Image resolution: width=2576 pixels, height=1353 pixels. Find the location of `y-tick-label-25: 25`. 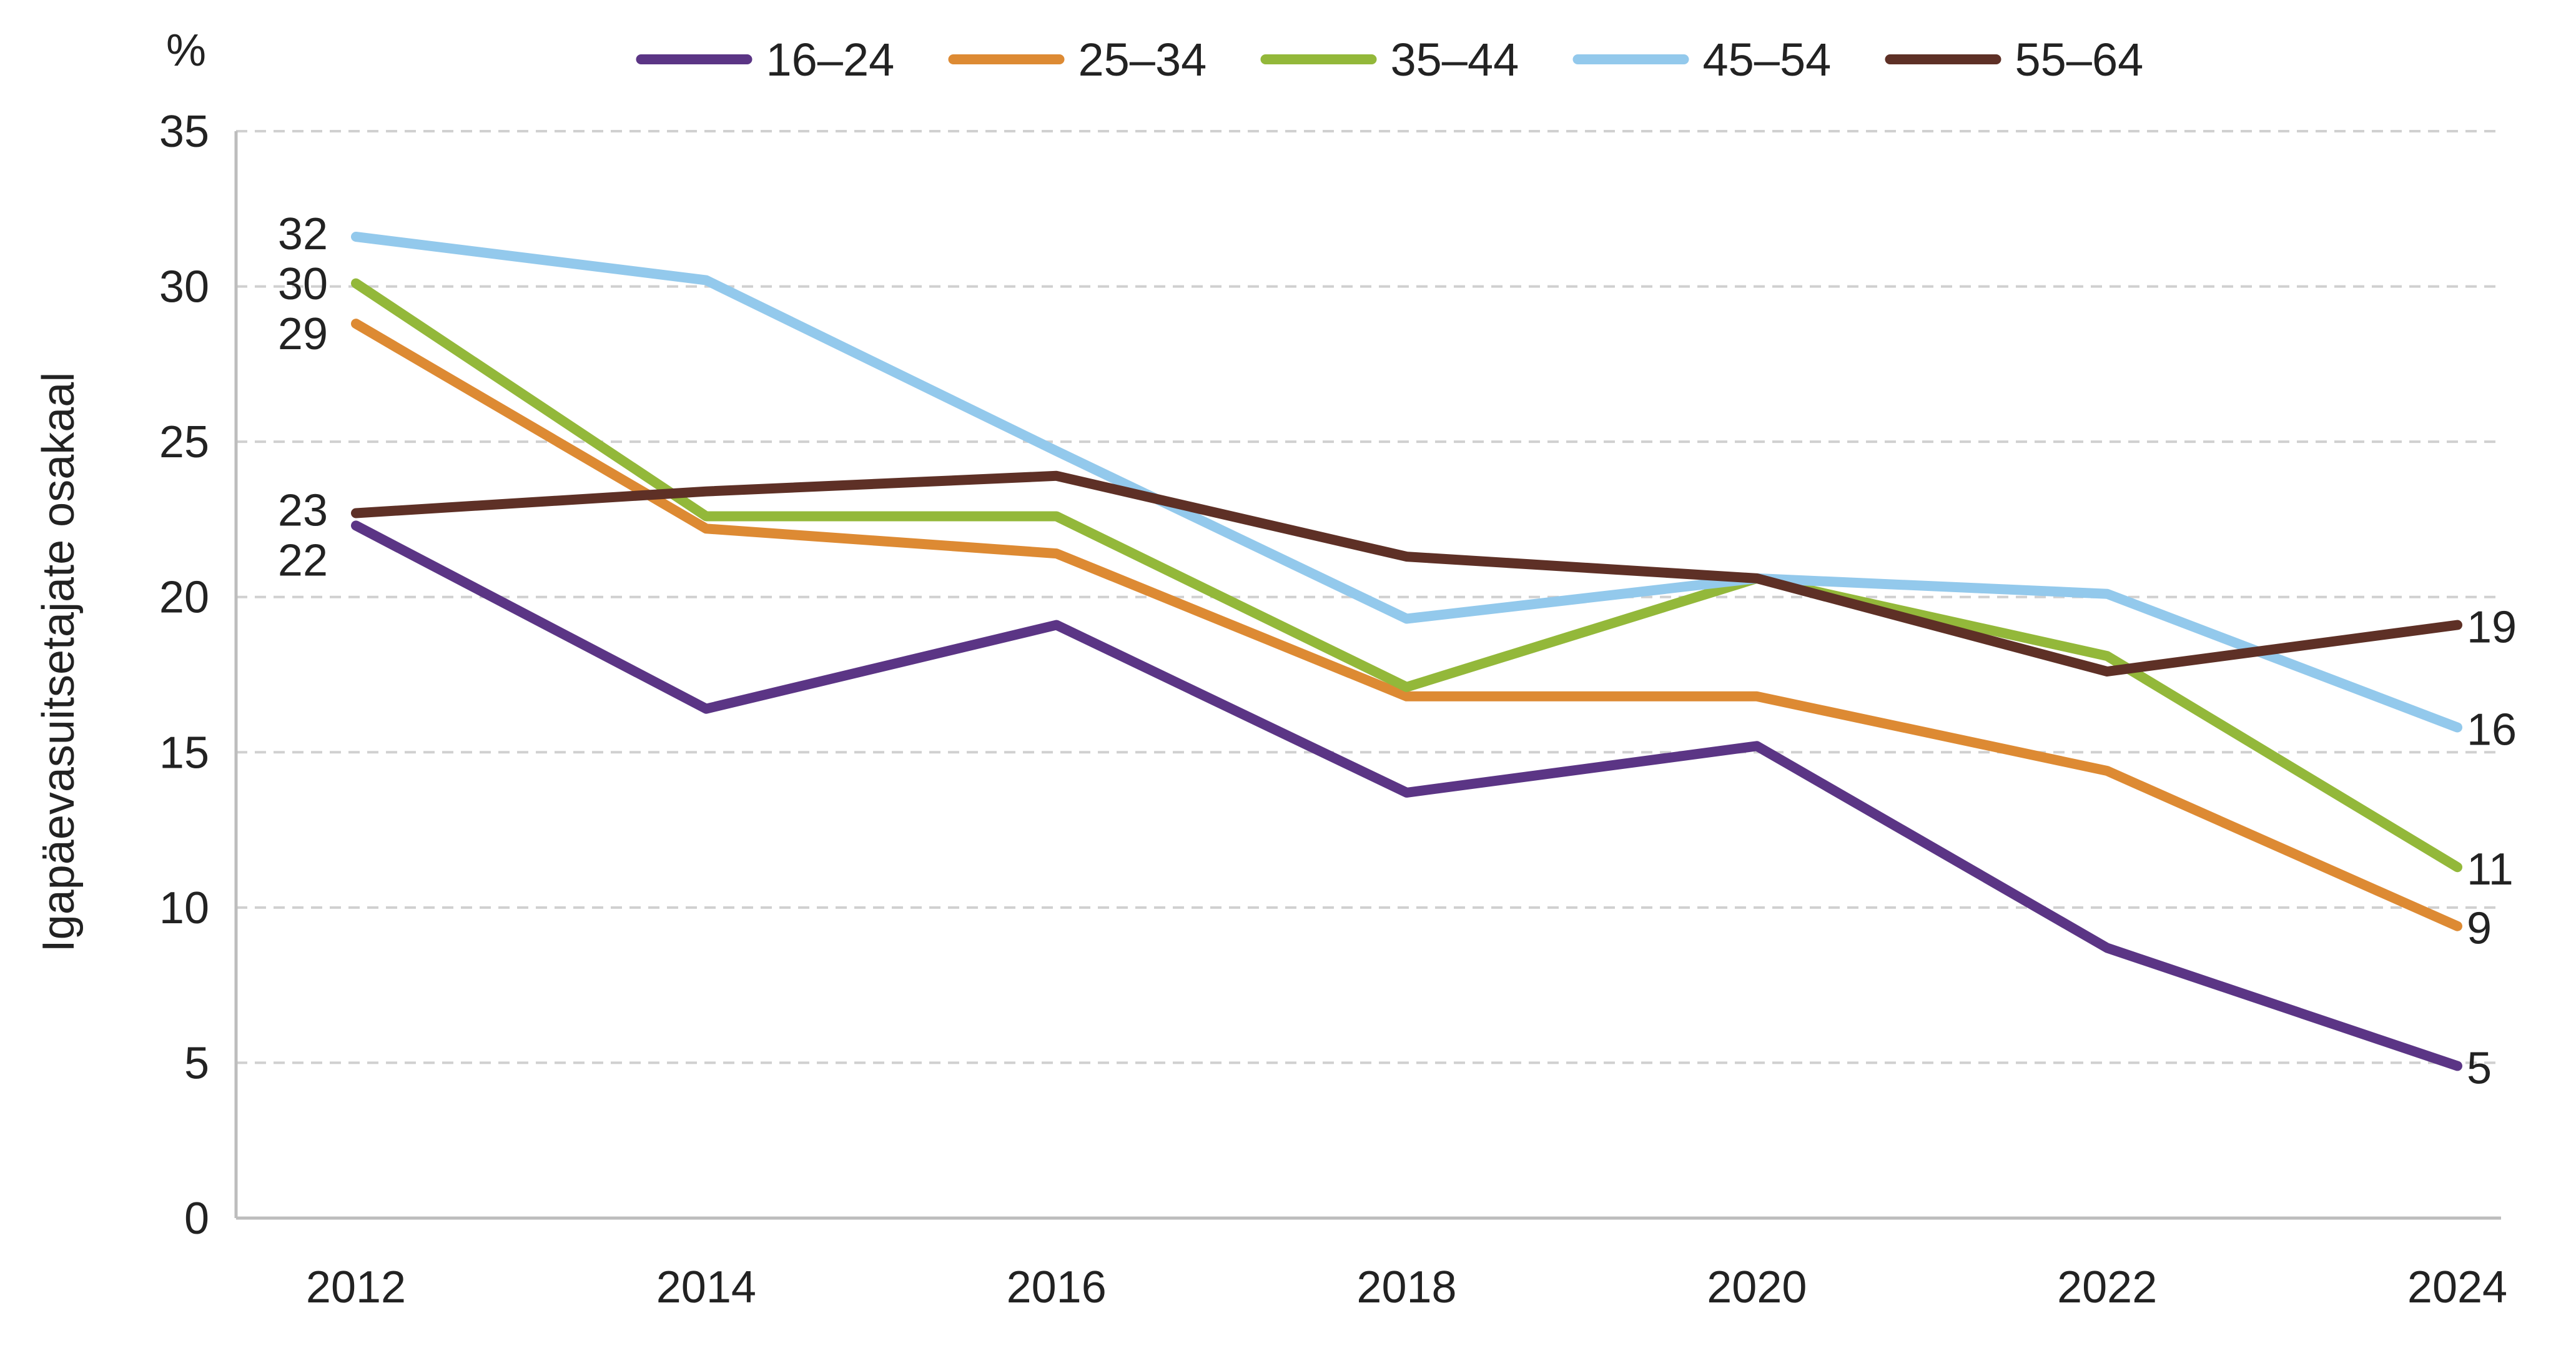

y-tick-label-25: 25 is located at coordinates (184, 442).